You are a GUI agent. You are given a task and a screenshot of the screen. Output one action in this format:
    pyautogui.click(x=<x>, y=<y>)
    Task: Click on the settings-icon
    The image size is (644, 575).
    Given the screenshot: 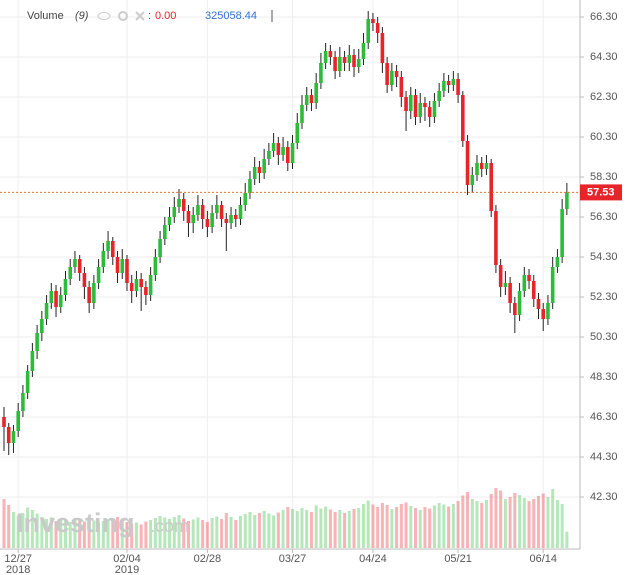 What is the action you would take?
    pyautogui.click(x=123, y=16)
    